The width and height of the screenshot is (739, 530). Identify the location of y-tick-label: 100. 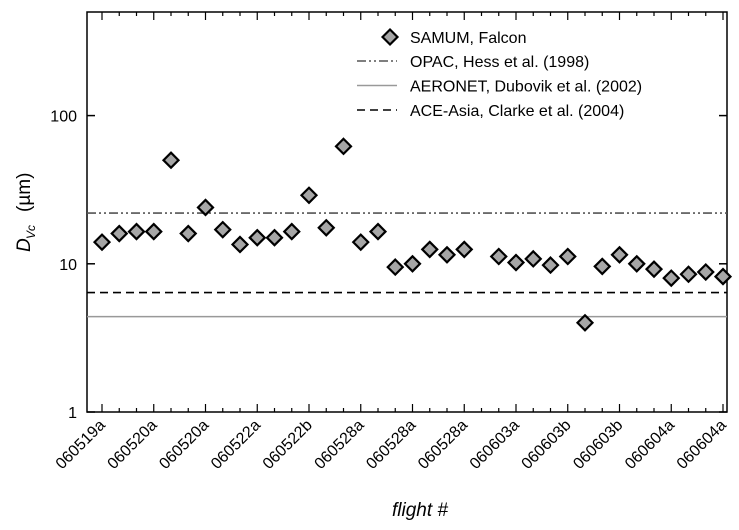
(63, 117).